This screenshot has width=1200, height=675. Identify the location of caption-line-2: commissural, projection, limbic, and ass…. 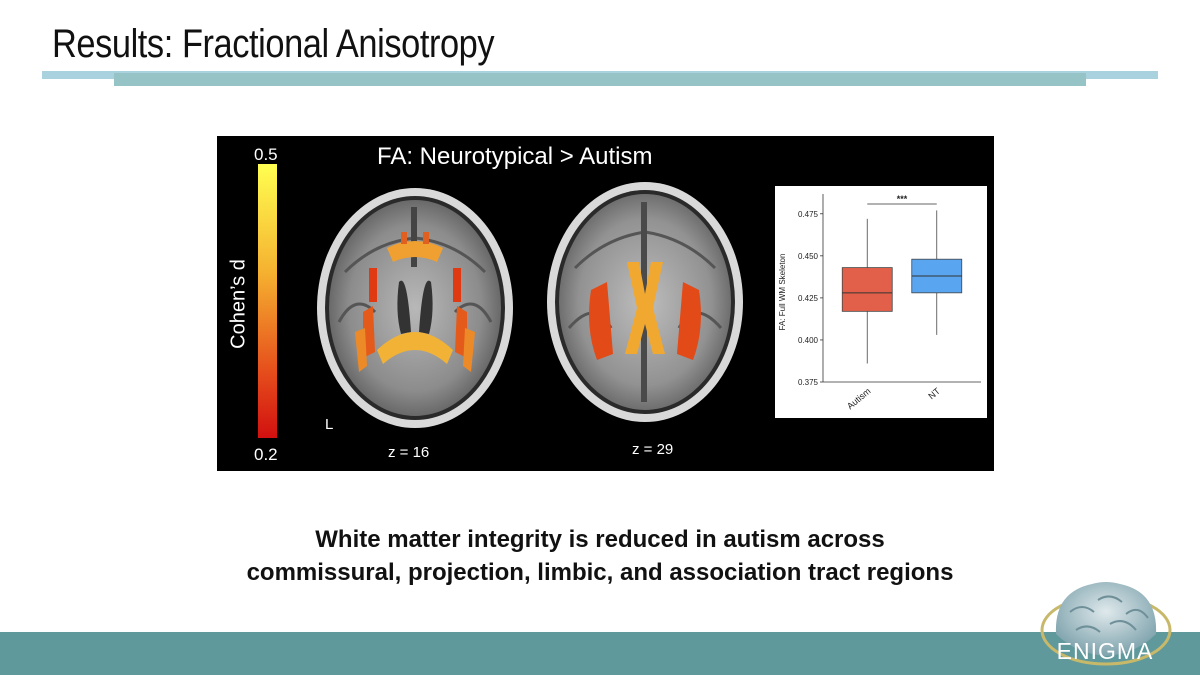
(600, 572).